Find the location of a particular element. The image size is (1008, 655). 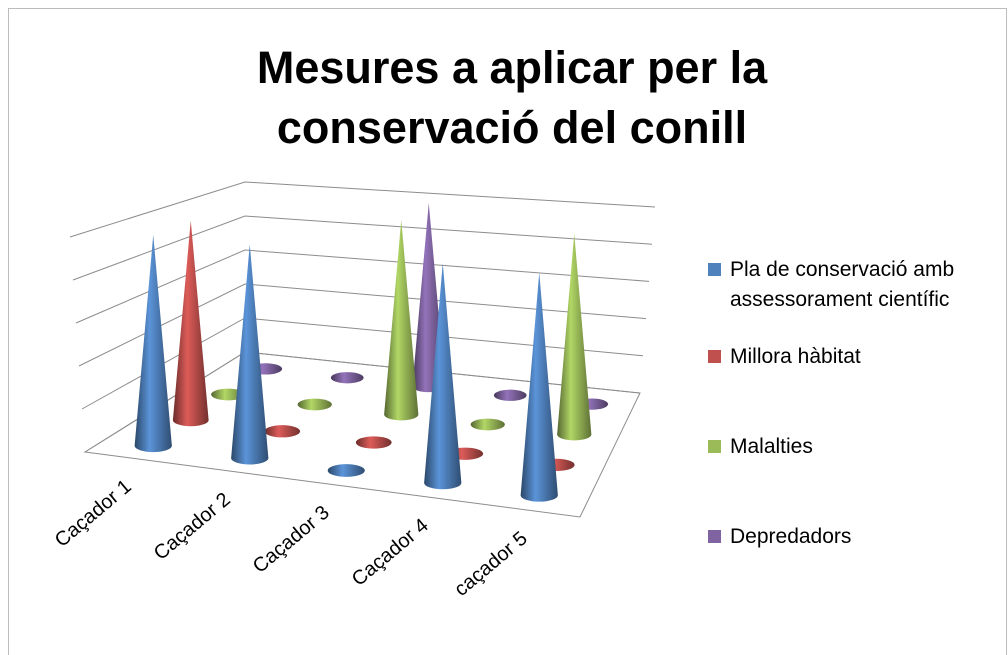

legend-label: Depredadors is located at coordinates (791, 536).